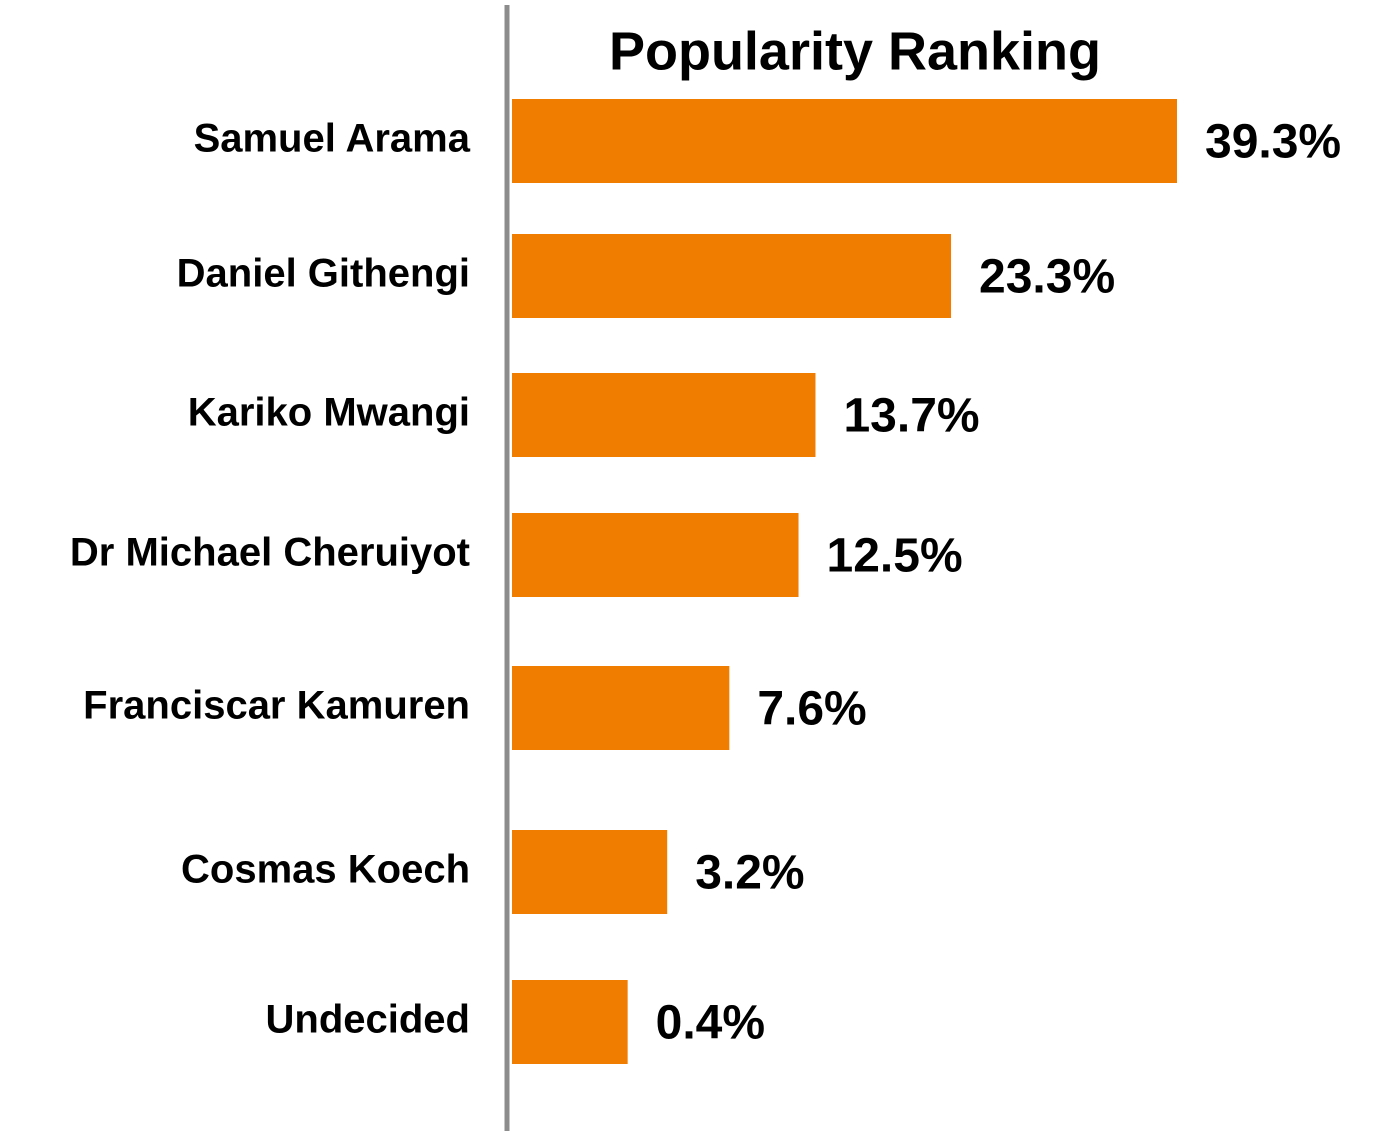  What do you see at coordinates (276, 706) in the screenshot?
I see `category-label: Franciscar Kamuren` at bounding box center [276, 706].